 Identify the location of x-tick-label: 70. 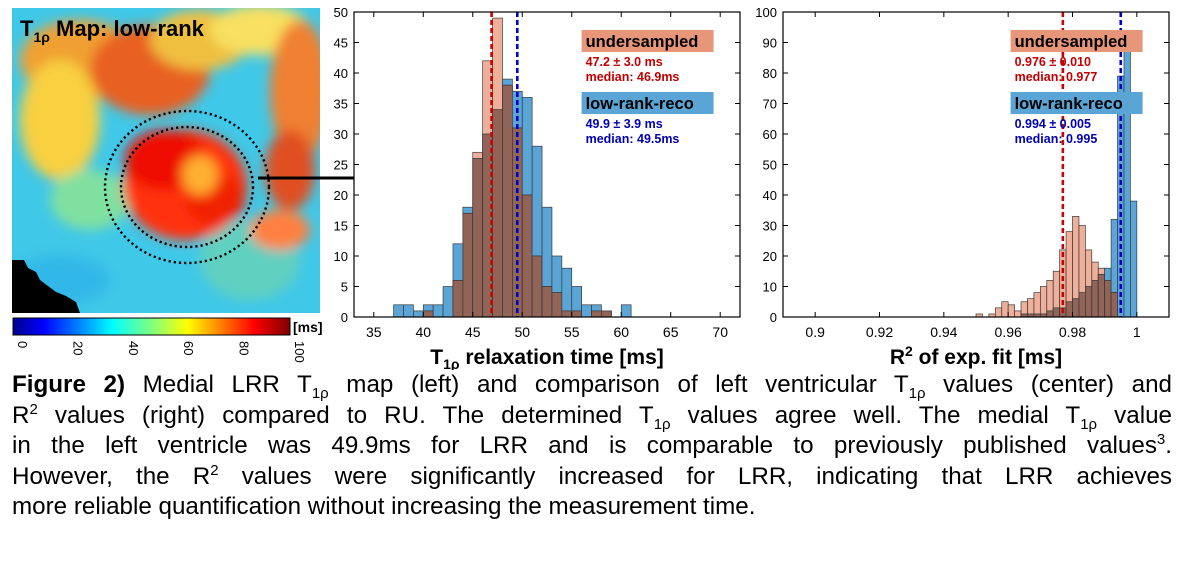
(720, 332).